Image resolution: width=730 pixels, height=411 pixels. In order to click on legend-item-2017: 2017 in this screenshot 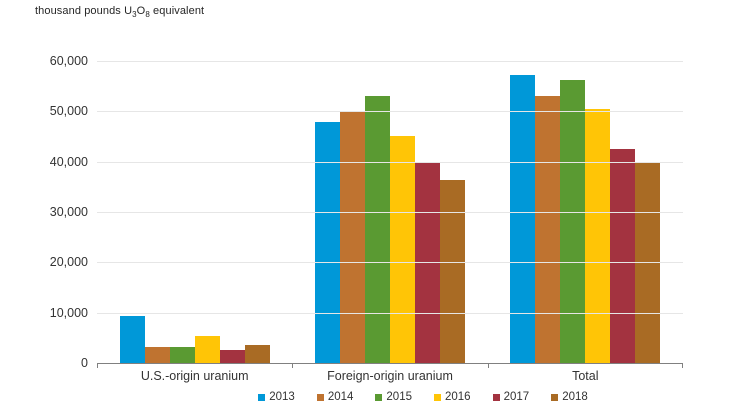, I will do `click(511, 397)`.